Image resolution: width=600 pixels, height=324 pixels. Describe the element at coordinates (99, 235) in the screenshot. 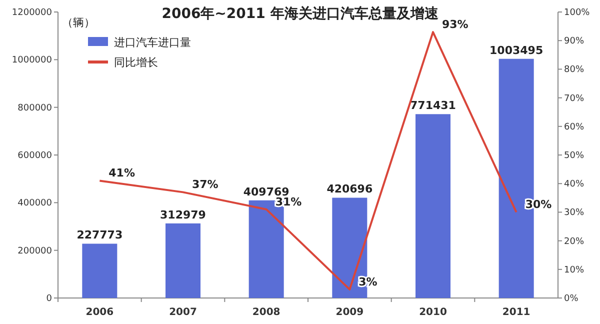

I see `data-label: 227773` at that location.